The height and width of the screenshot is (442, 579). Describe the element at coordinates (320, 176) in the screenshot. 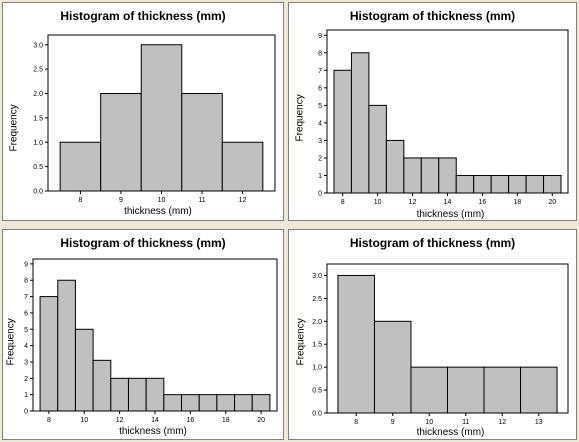

I see `y-tick-label: 1` at that location.